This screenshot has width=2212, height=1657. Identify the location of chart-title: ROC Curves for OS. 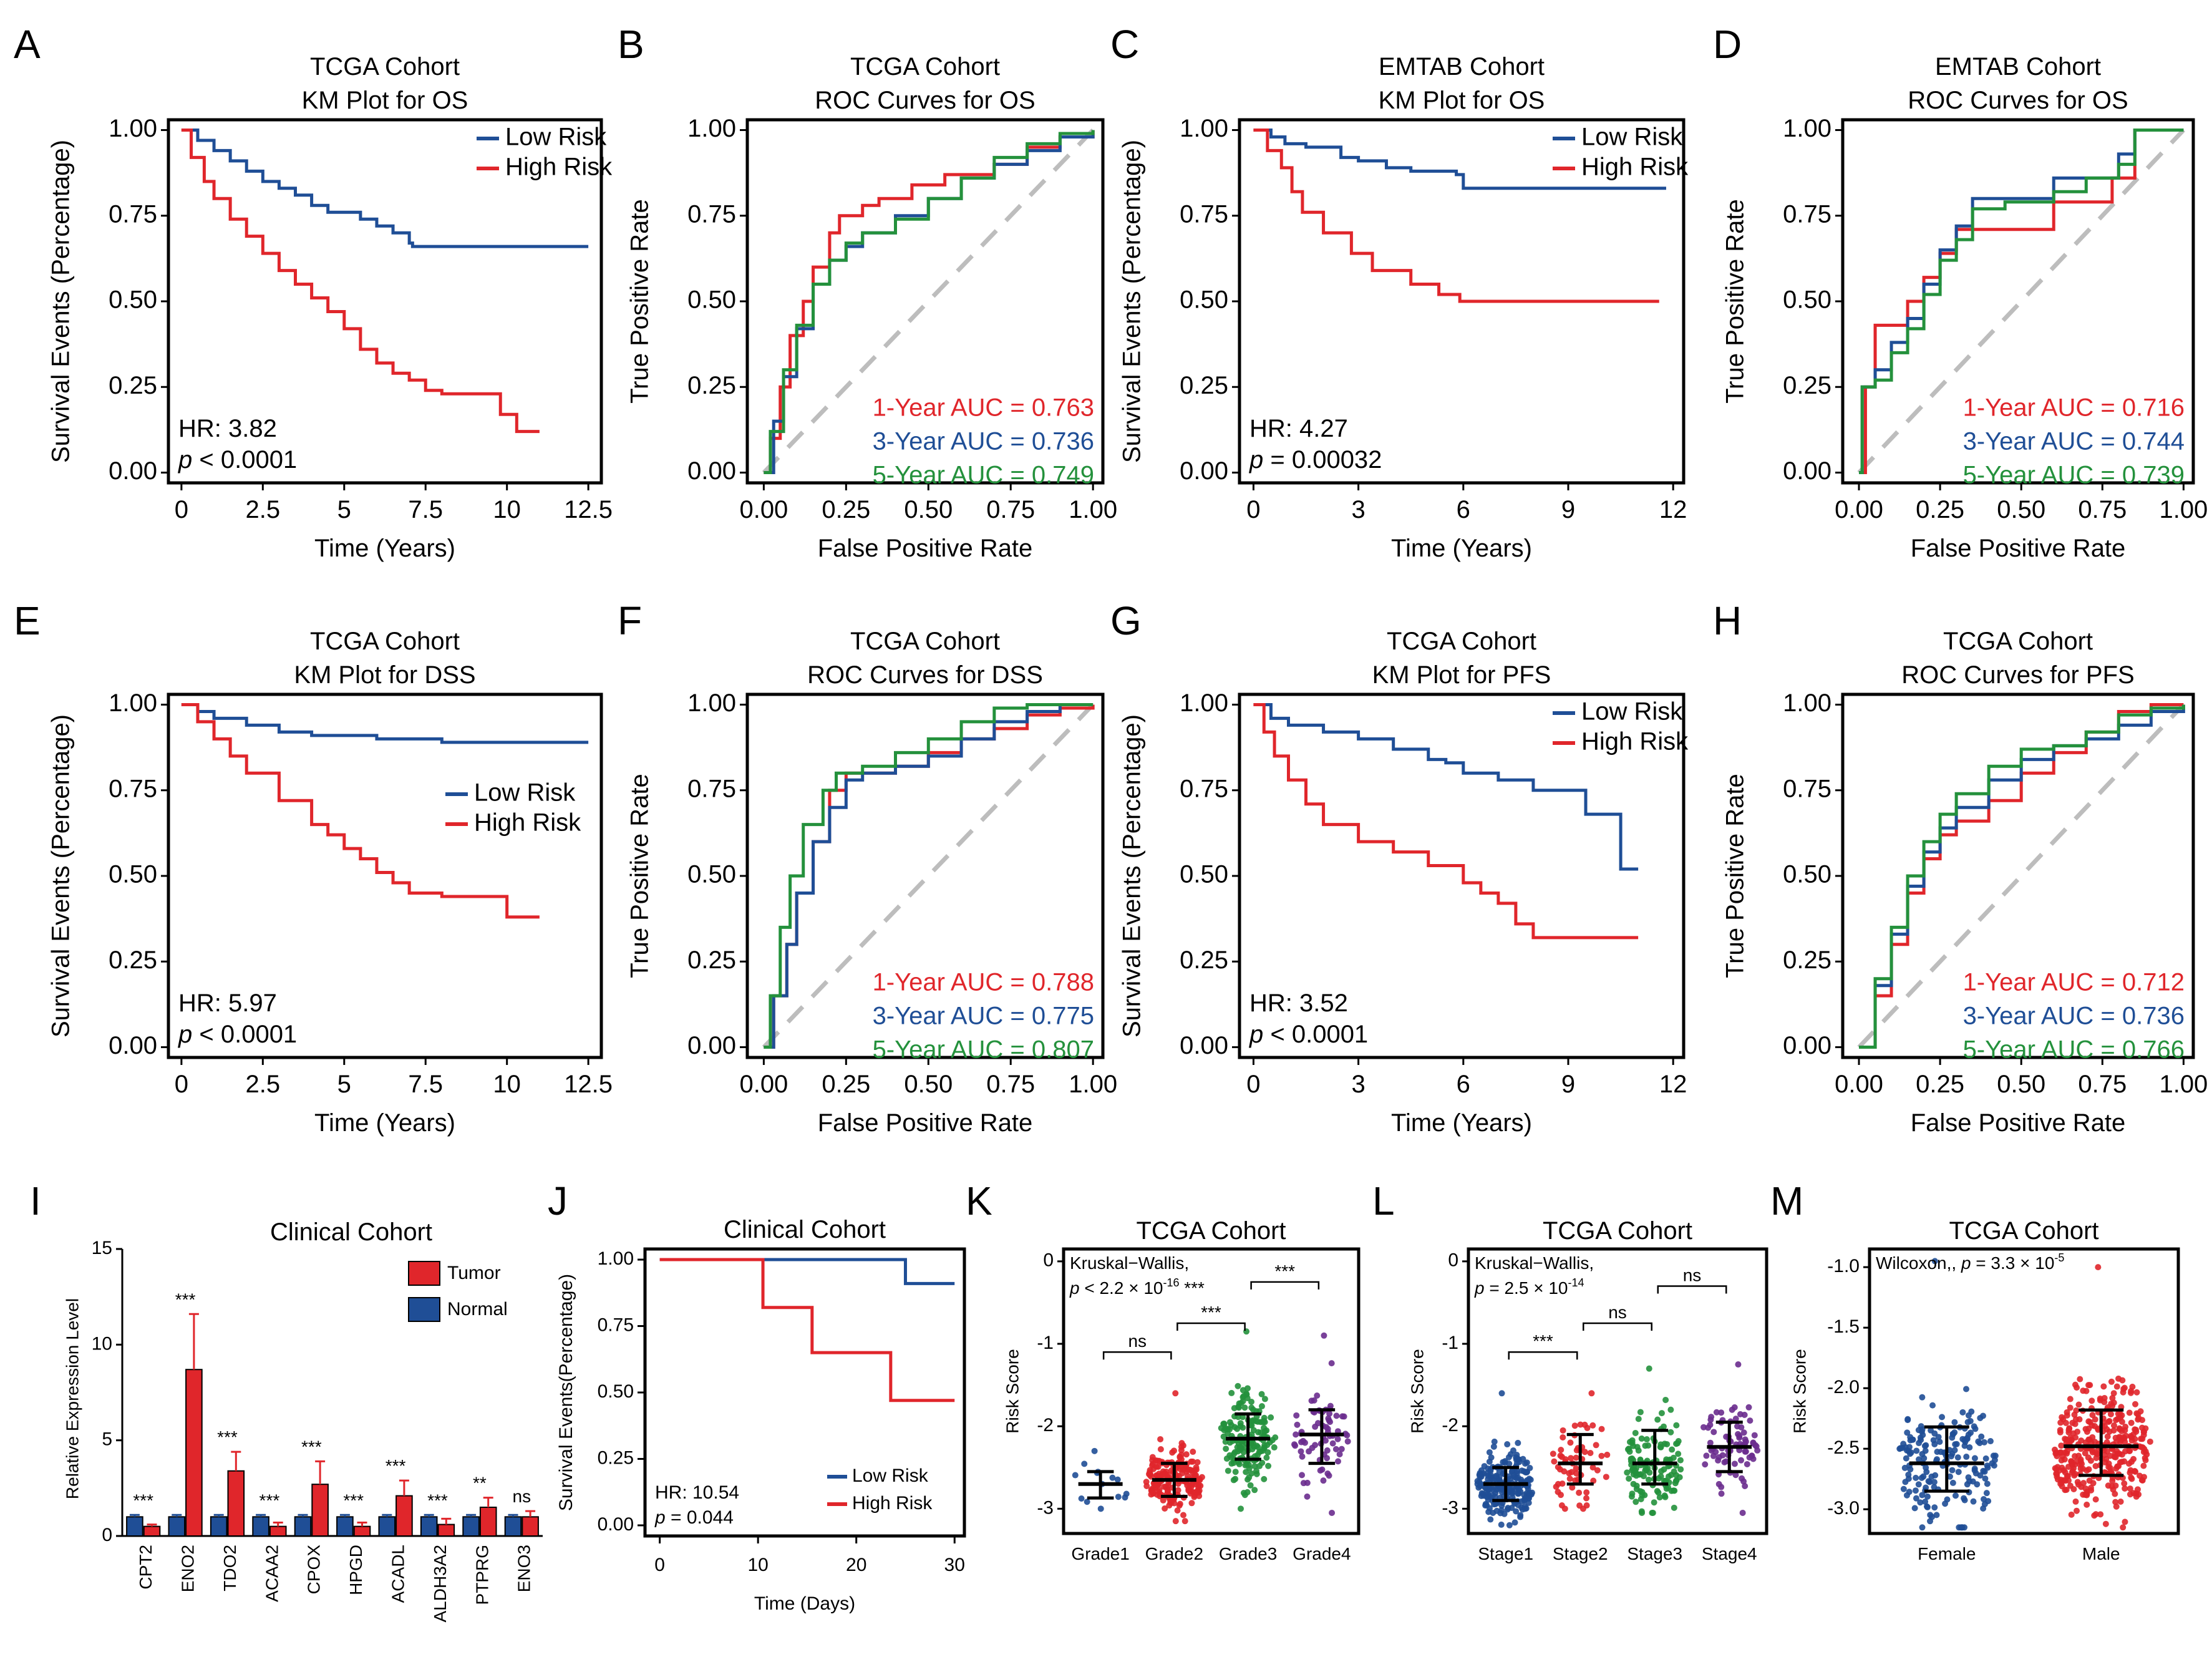
(925, 100).